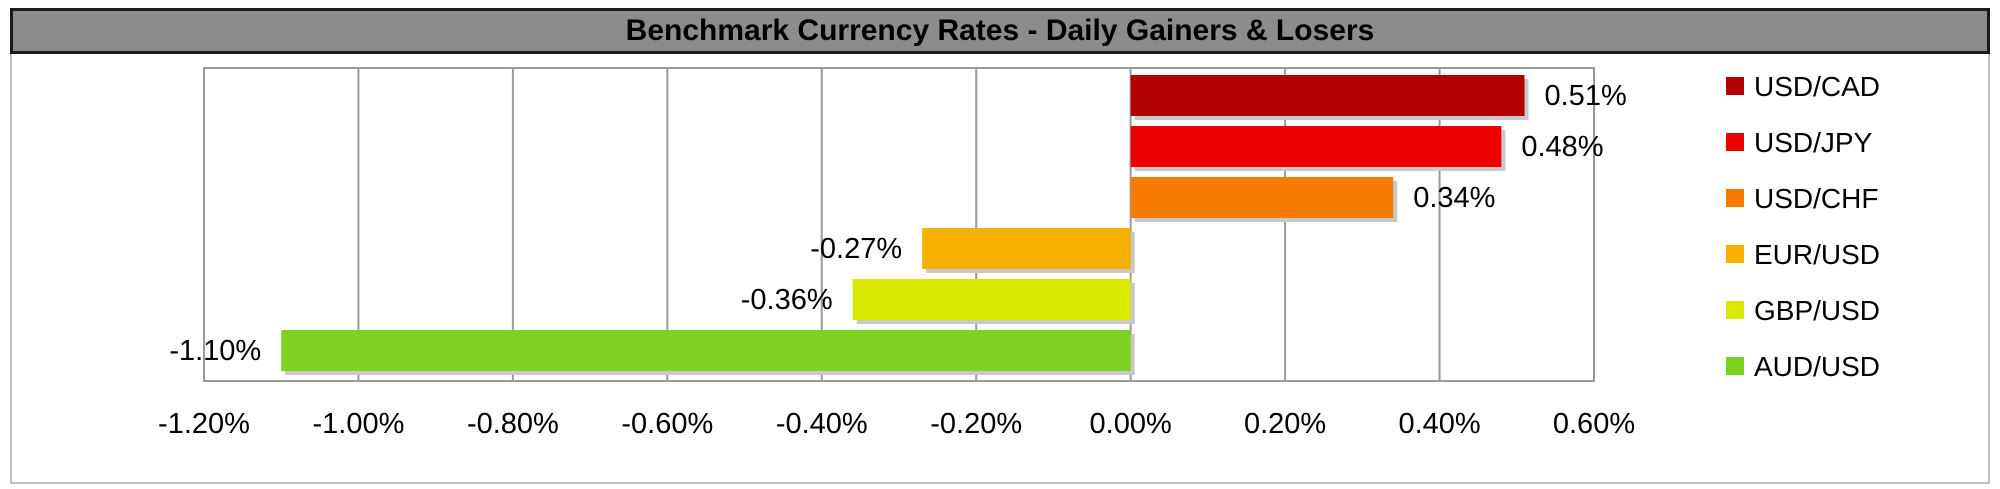 This screenshot has width=2000, height=489. What do you see at coordinates (1316, 146) in the screenshot?
I see `bar-usd-jpy` at bounding box center [1316, 146].